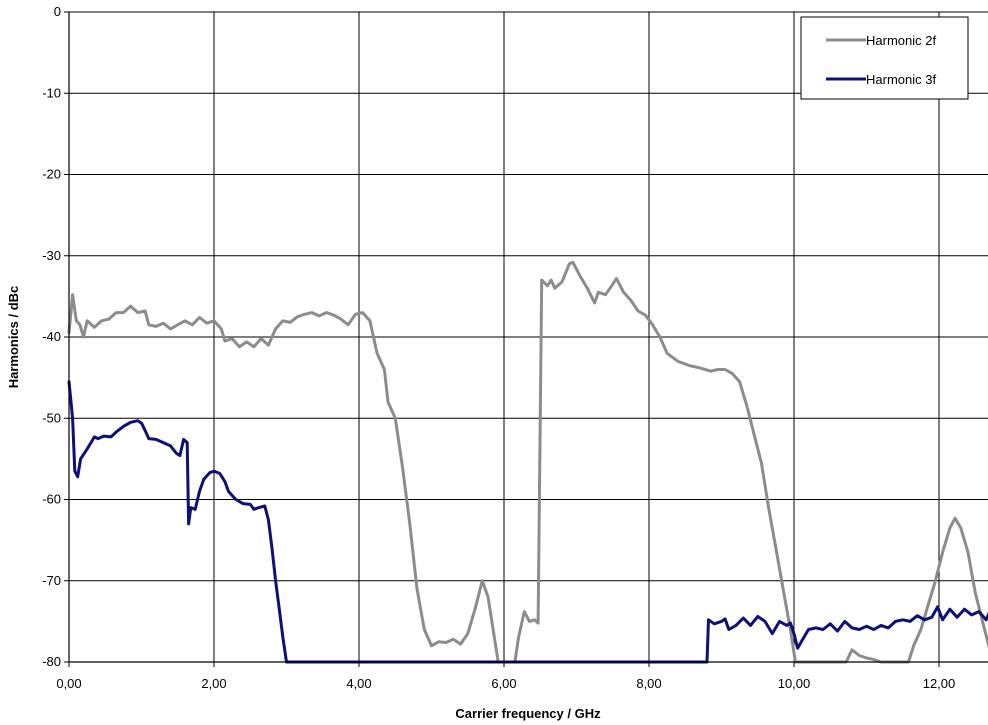  What do you see at coordinates (794, 683) in the screenshot?
I see `x-tick-label: 10,00` at bounding box center [794, 683].